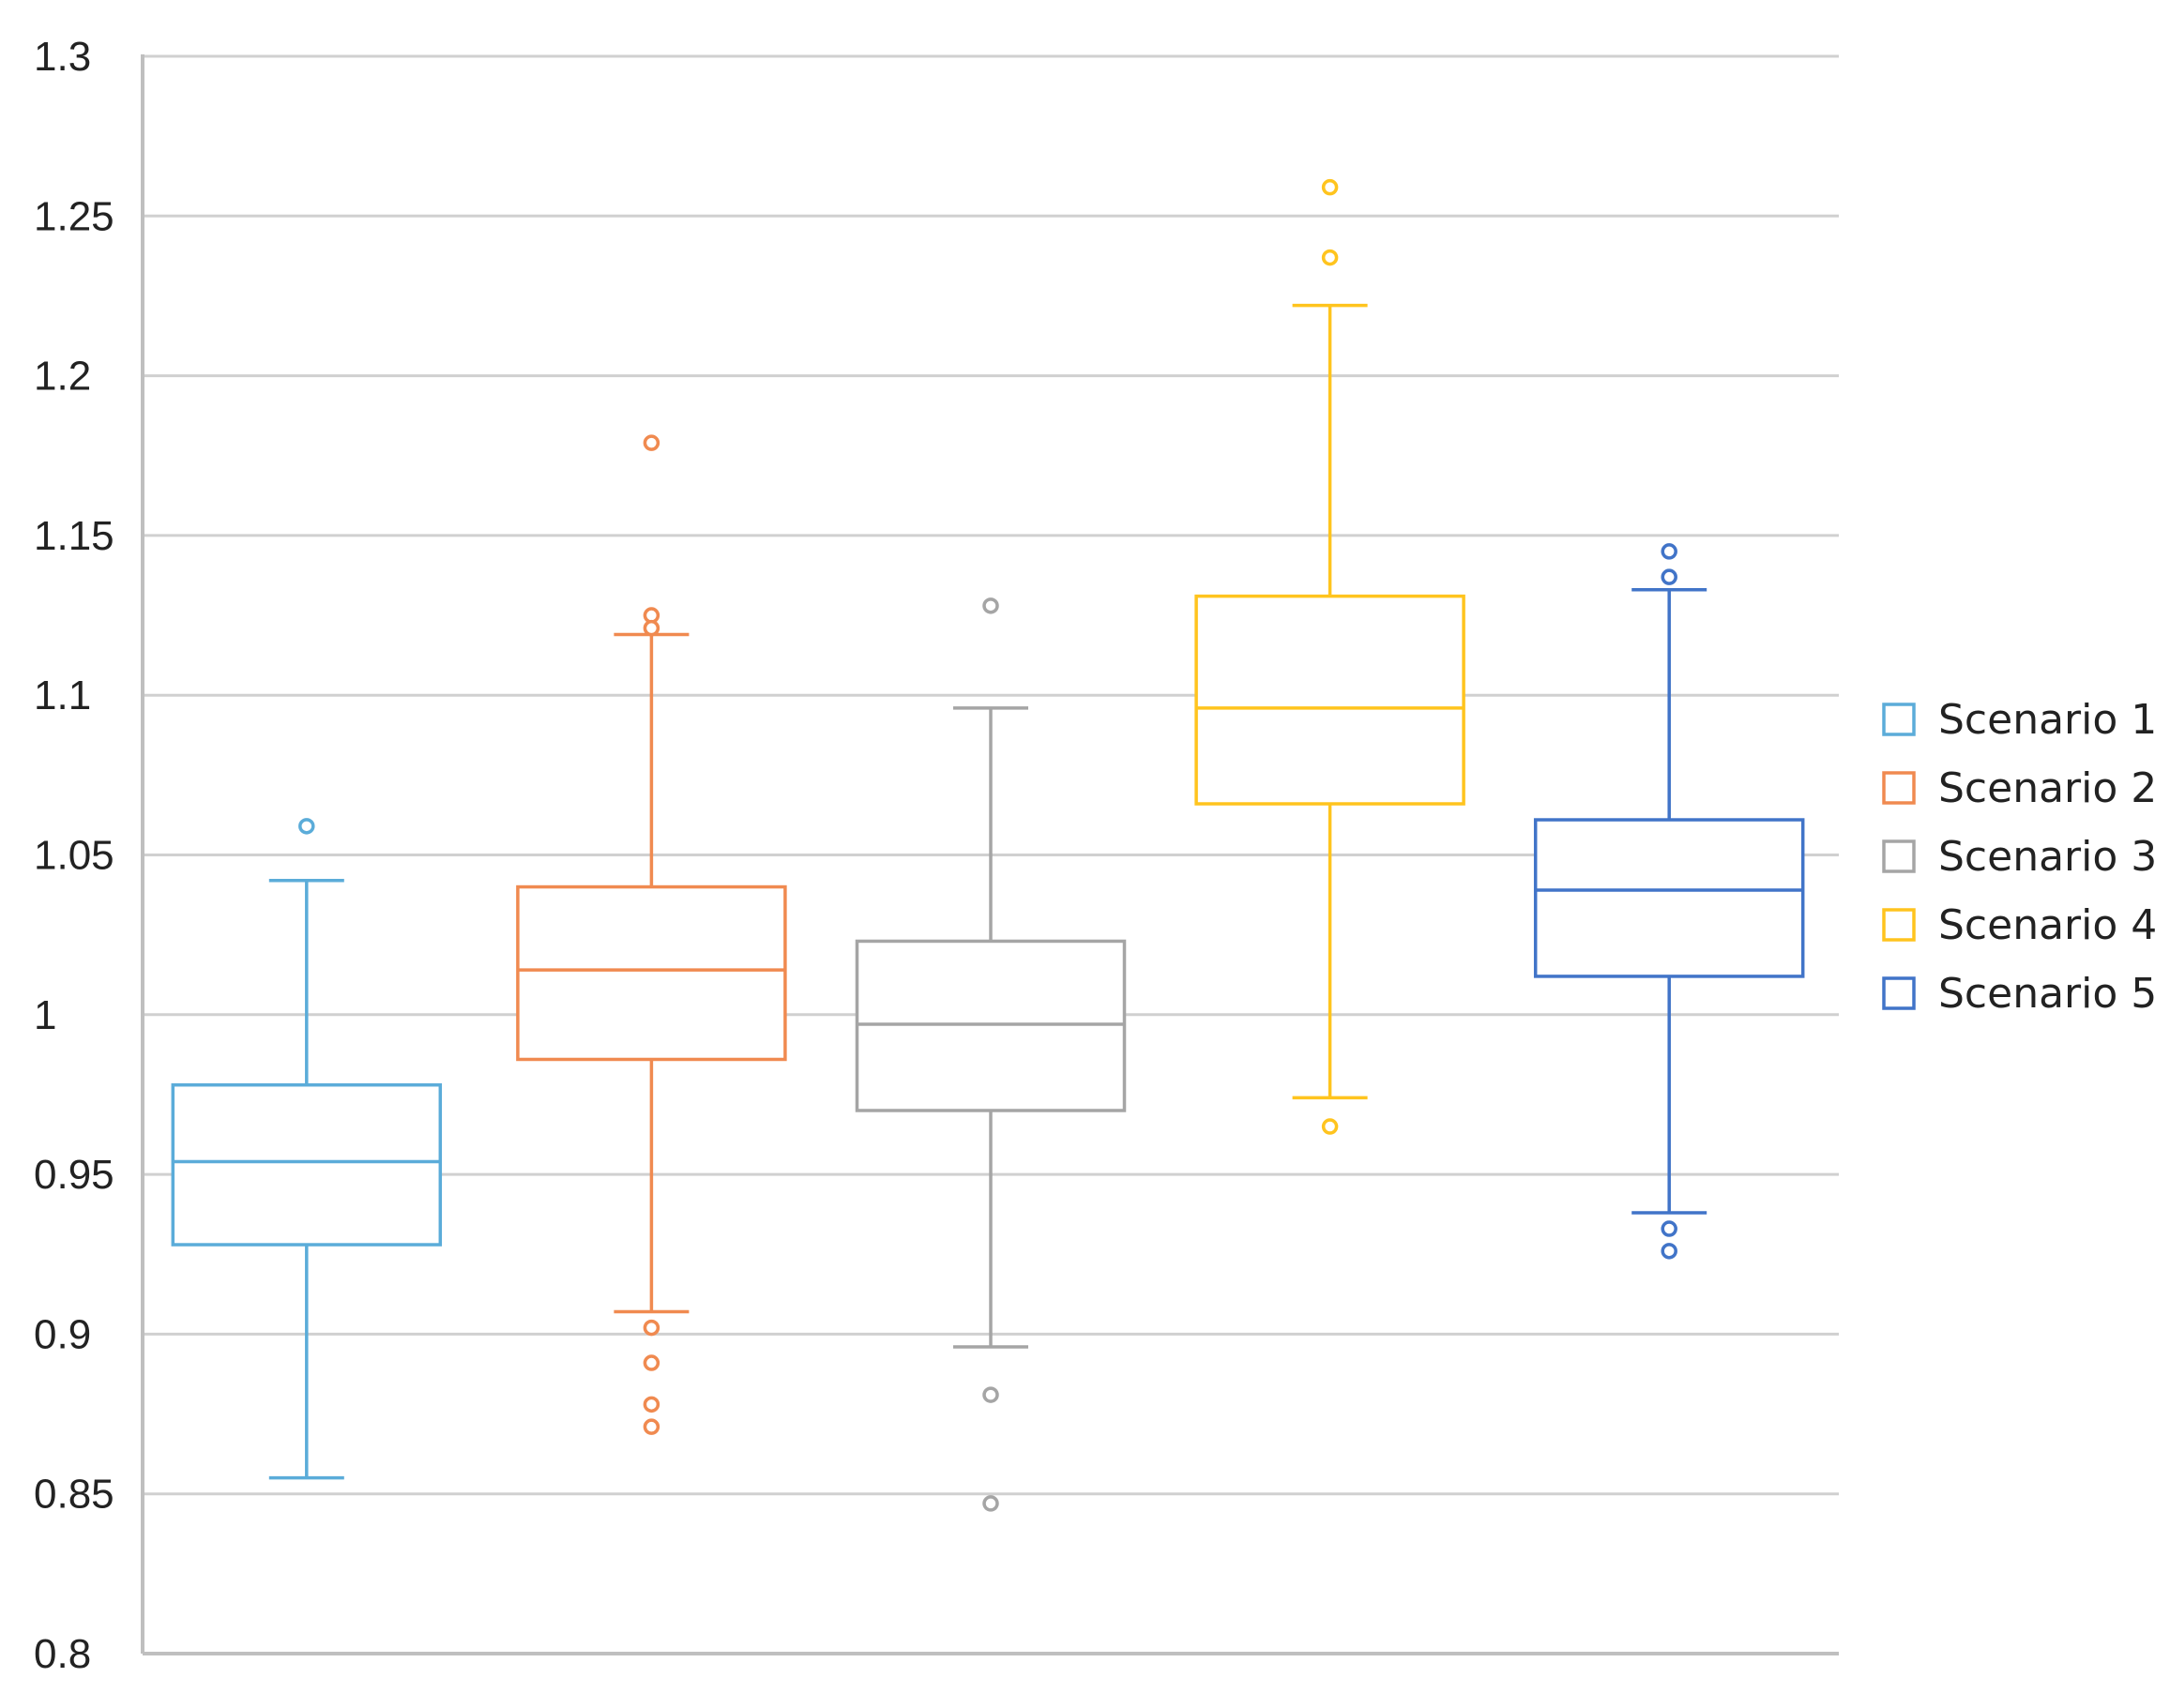 The image size is (2170, 1708). What do you see at coordinates (62, 1654) in the screenshot?
I see `y-tick-label: 0.8` at bounding box center [62, 1654].